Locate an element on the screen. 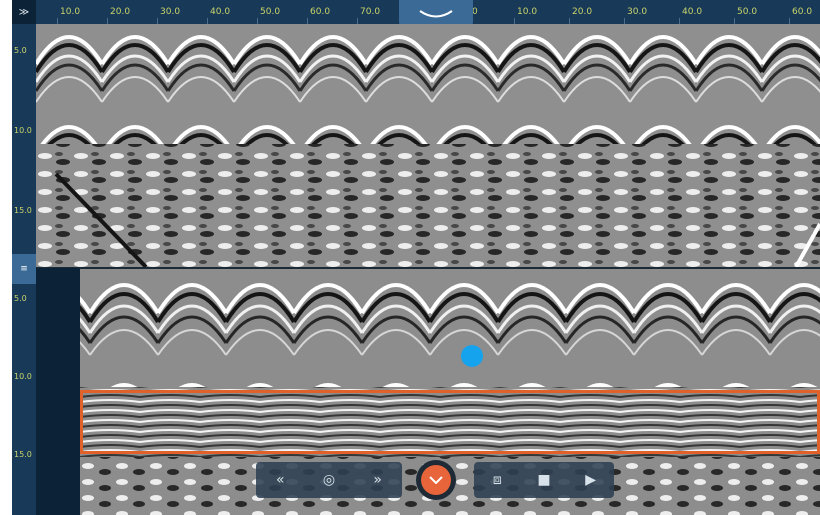 The width and height of the screenshot is (820, 515). capture-toolbar: ⧈ ■ ▶ is located at coordinates (544, 480).